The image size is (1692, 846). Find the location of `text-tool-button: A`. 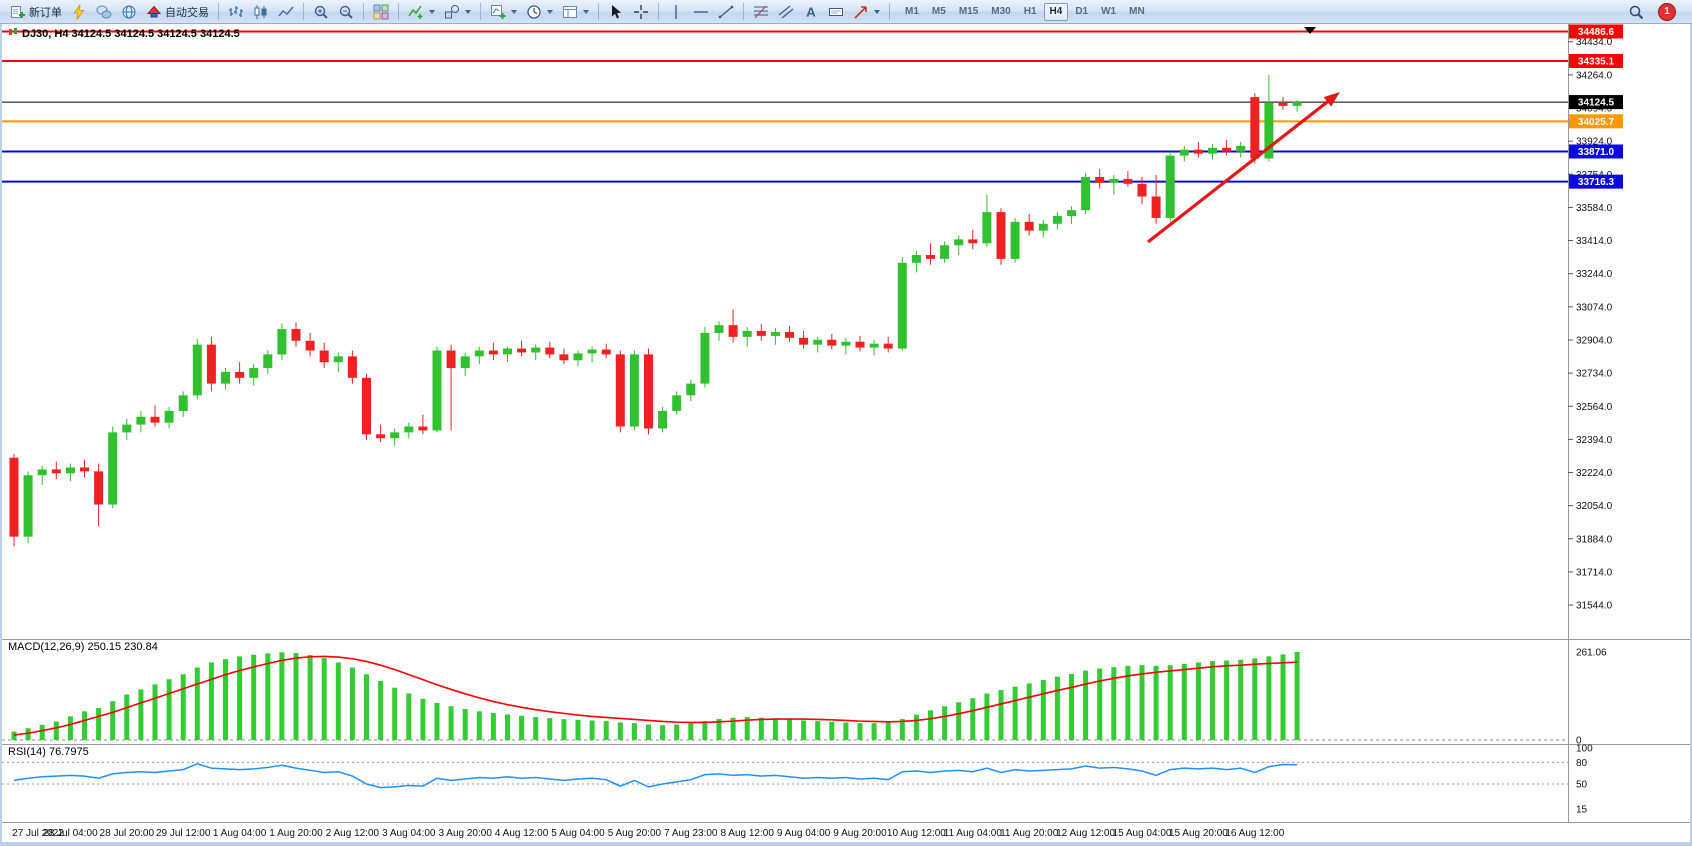

text-tool-button: A is located at coordinates (811, 12).